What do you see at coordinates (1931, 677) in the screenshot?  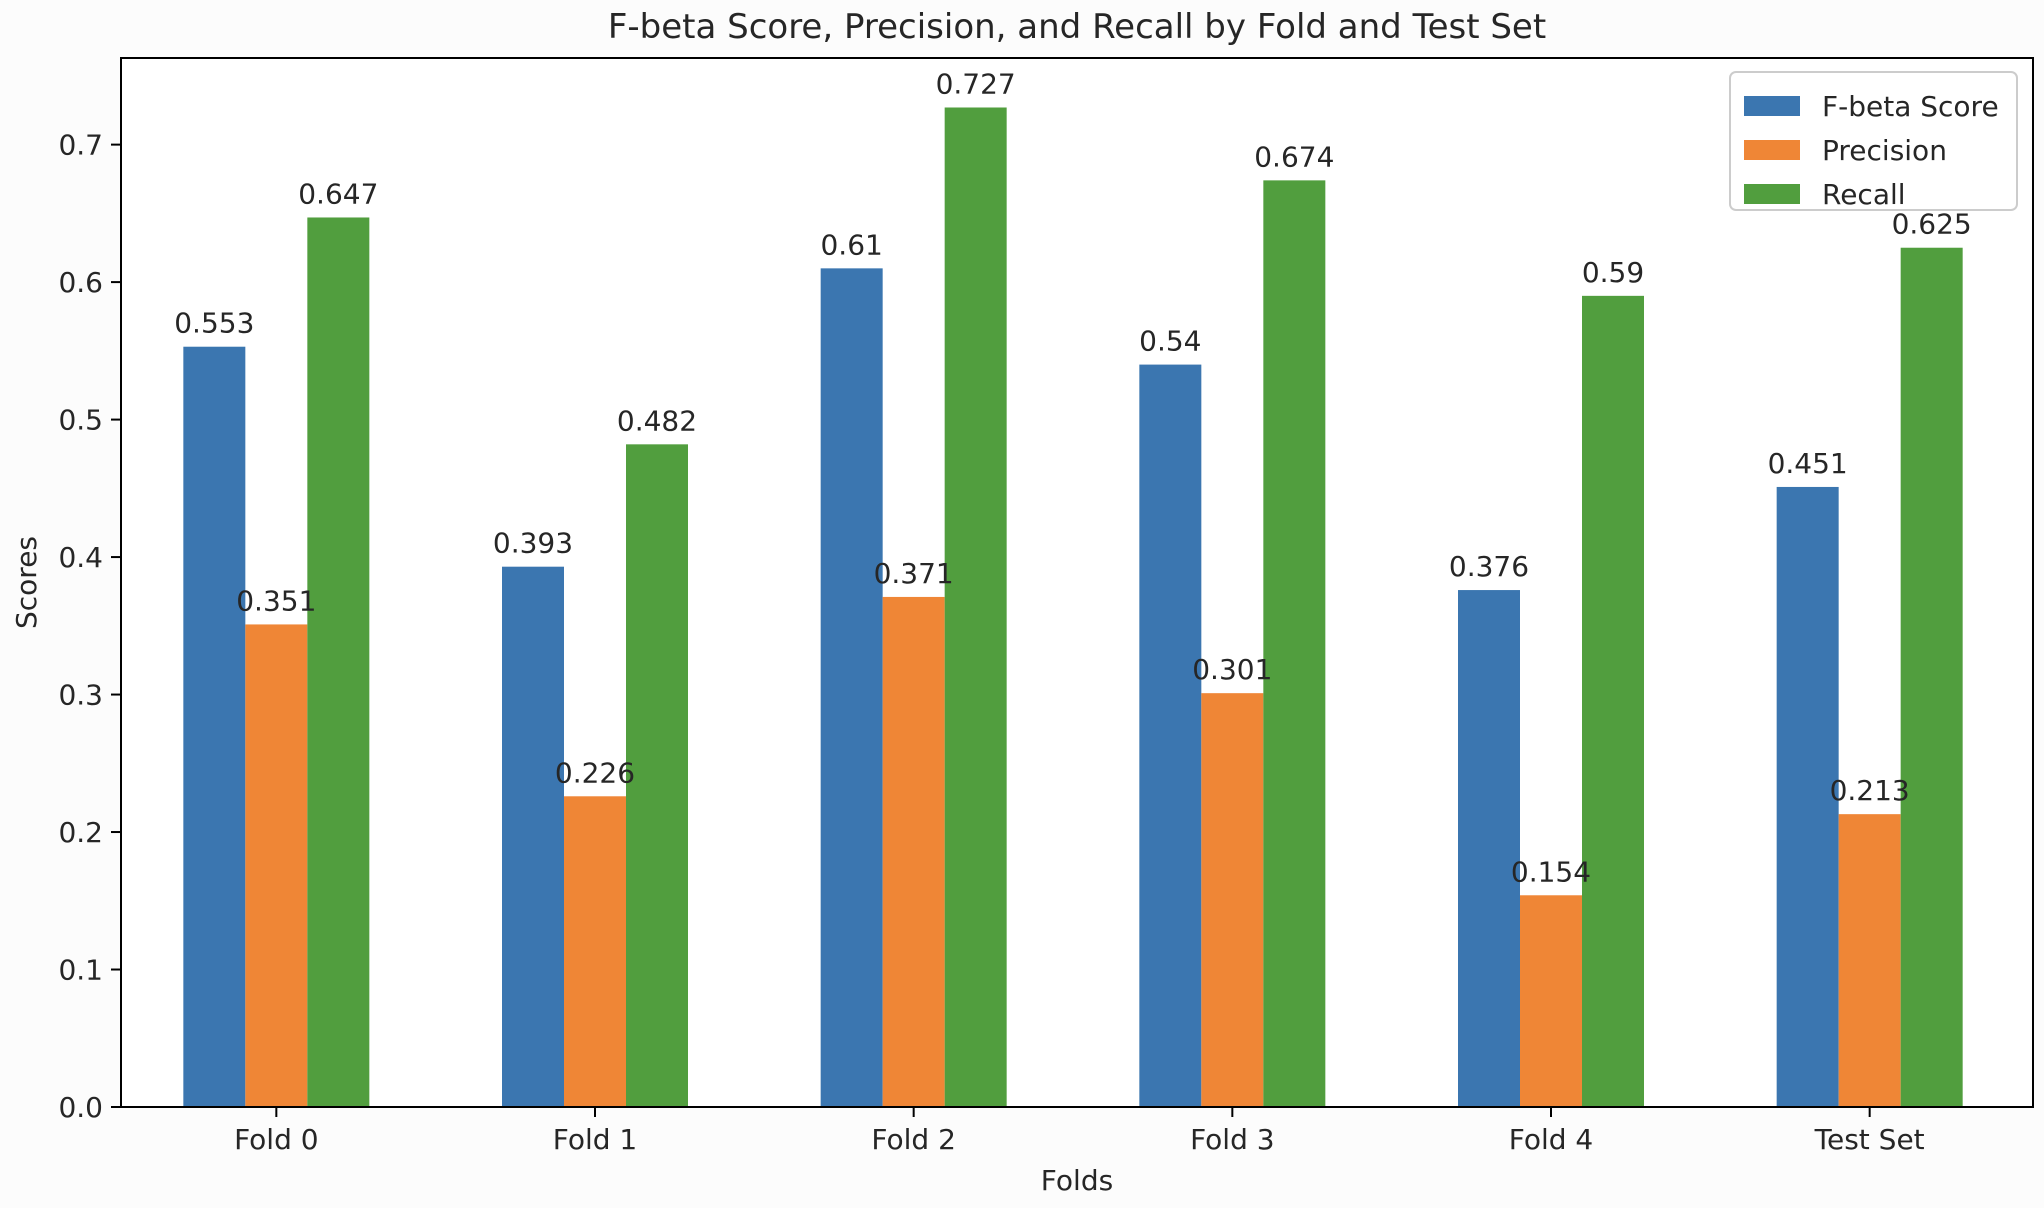 I see `bar-recall-test-set` at bounding box center [1931, 677].